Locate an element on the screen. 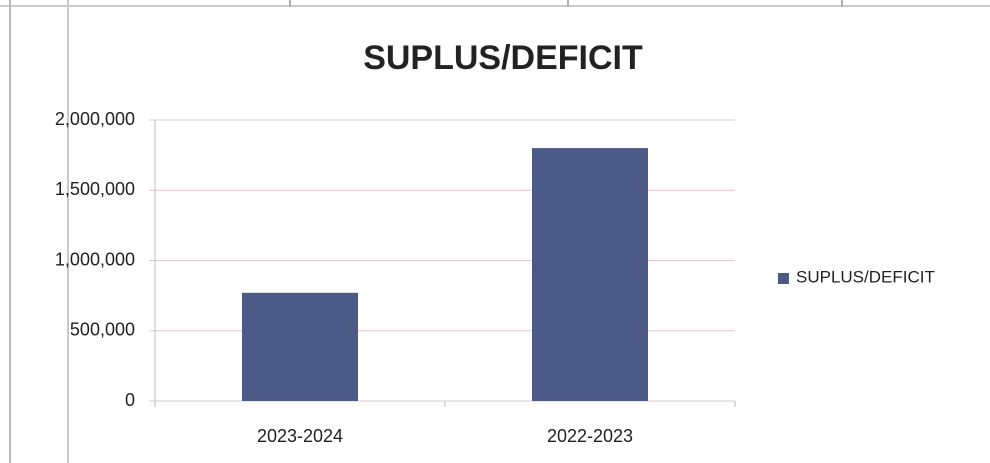 The width and height of the screenshot is (990, 463). x-tick-label: 2022-2023 is located at coordinates (590, 436).